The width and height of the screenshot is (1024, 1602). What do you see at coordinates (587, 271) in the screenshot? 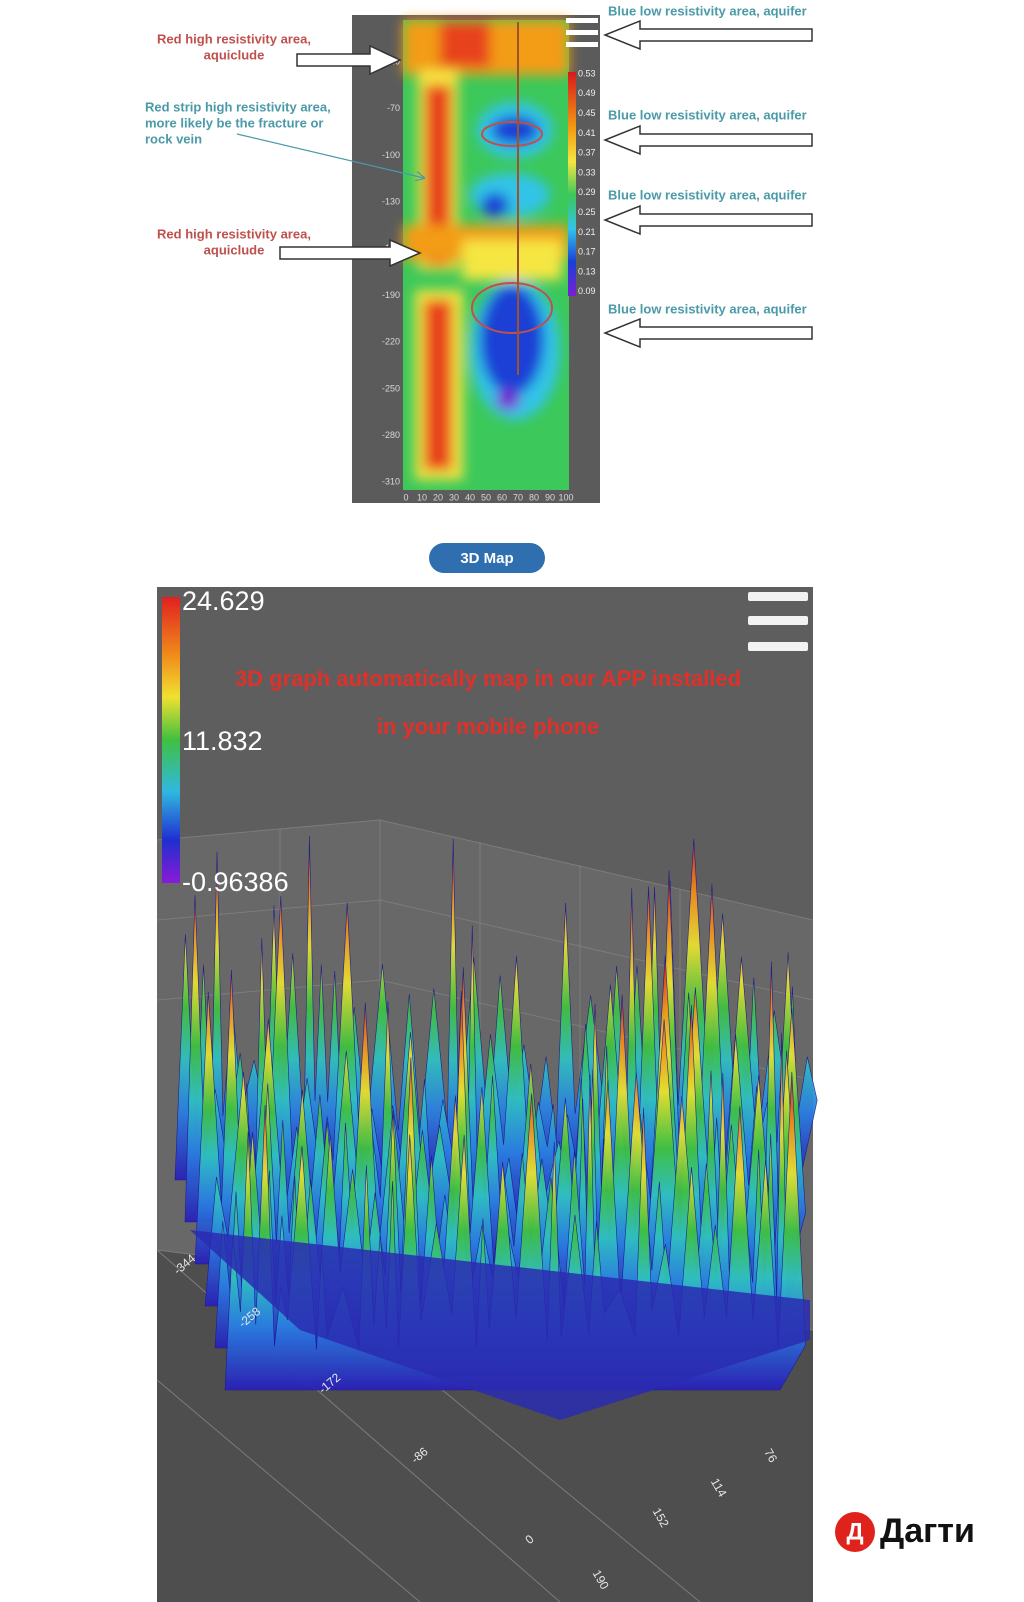
I see `colorbar-label: 0.13` at bounding box center [587, 271].